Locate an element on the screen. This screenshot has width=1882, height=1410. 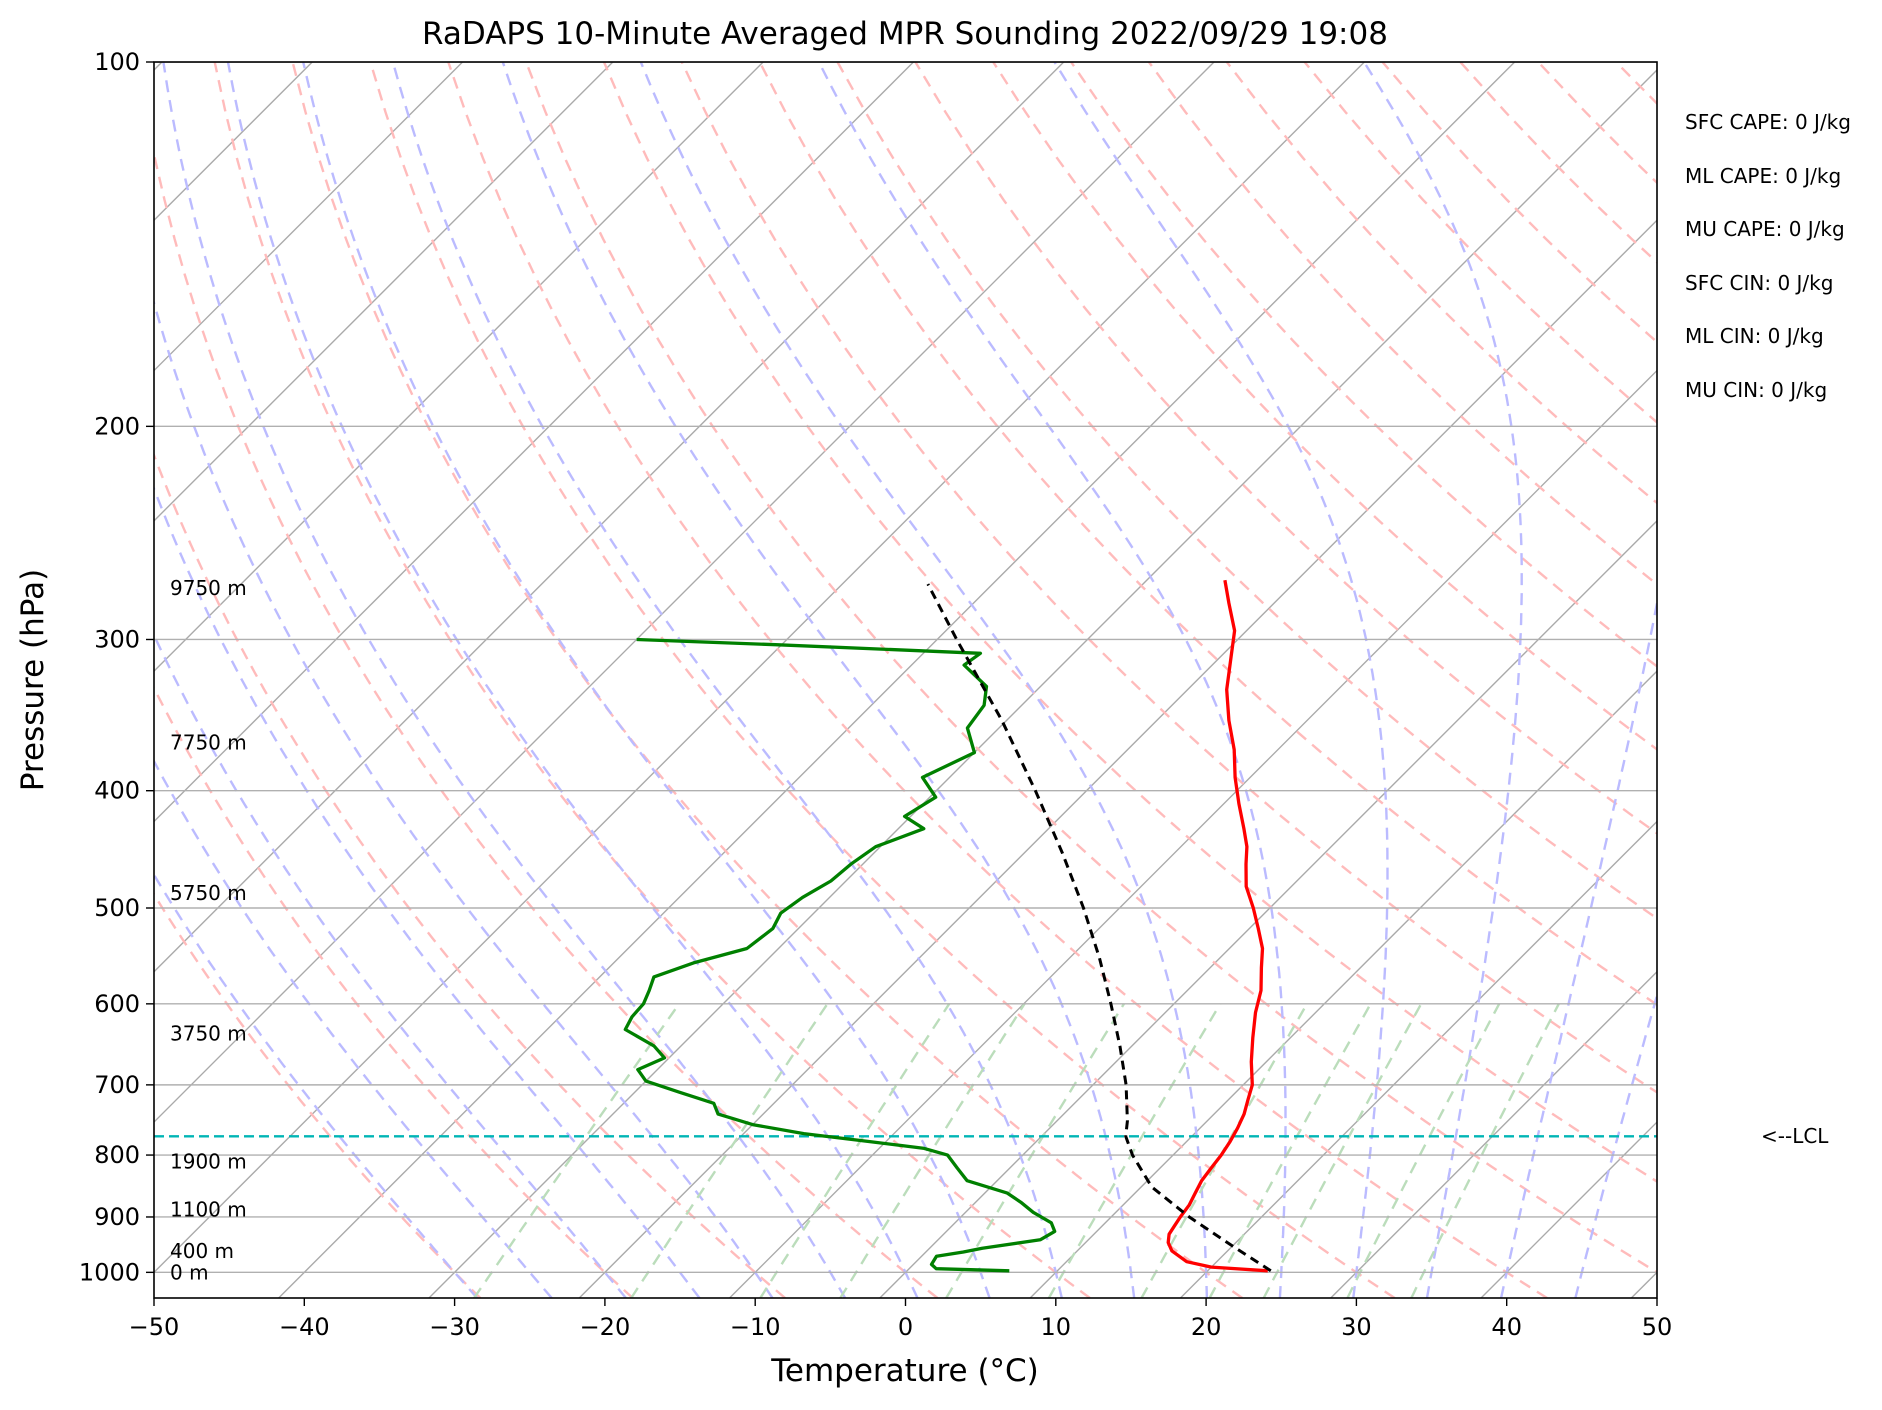
lcl-label: <--LCL is located at coordinates (1794, 1136).